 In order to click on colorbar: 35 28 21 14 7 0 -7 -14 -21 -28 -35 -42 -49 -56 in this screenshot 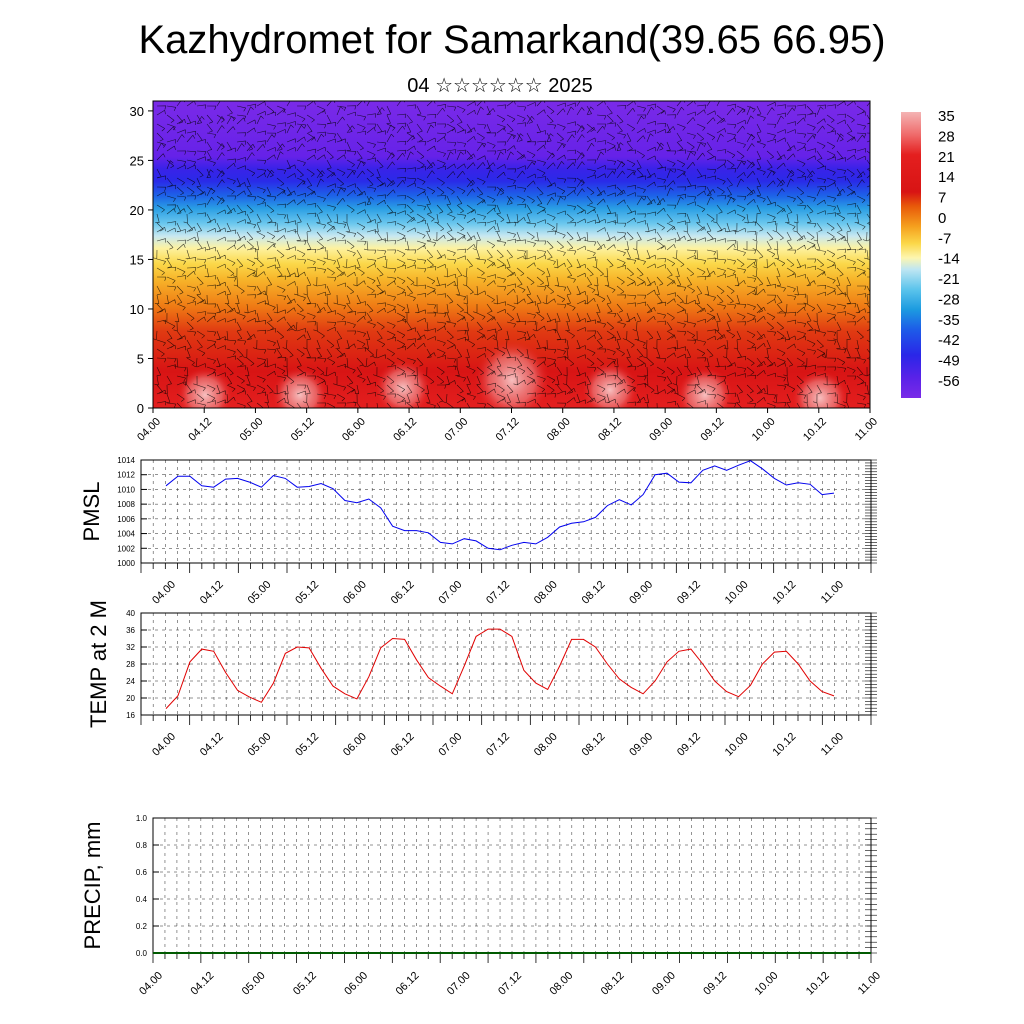, I will do `click(930, 253)`.